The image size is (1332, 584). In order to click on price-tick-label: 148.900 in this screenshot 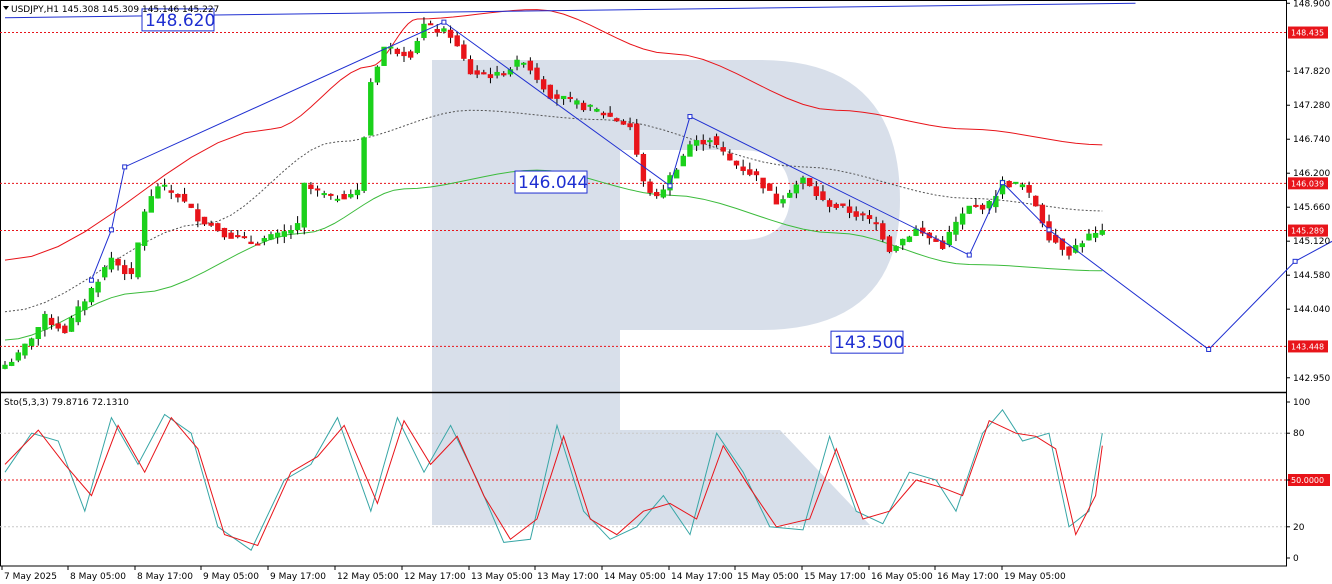, I will do `click(1311, 4)`.